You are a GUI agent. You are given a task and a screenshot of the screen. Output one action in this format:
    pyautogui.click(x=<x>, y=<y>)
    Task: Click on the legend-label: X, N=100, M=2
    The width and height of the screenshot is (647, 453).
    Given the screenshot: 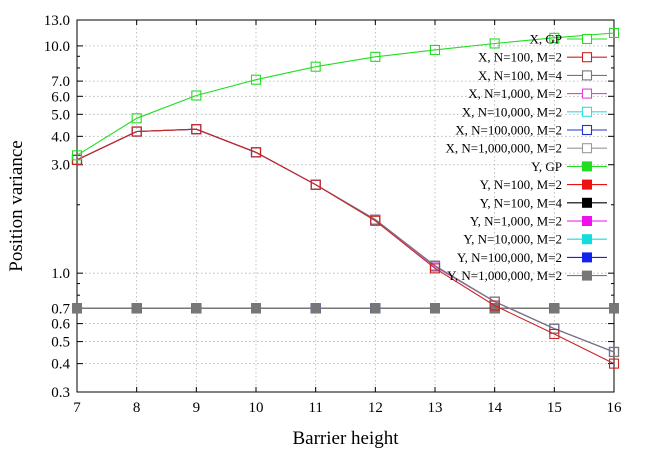 What is the action you would take?
    pyautogui.click(x=520, y=57)
    